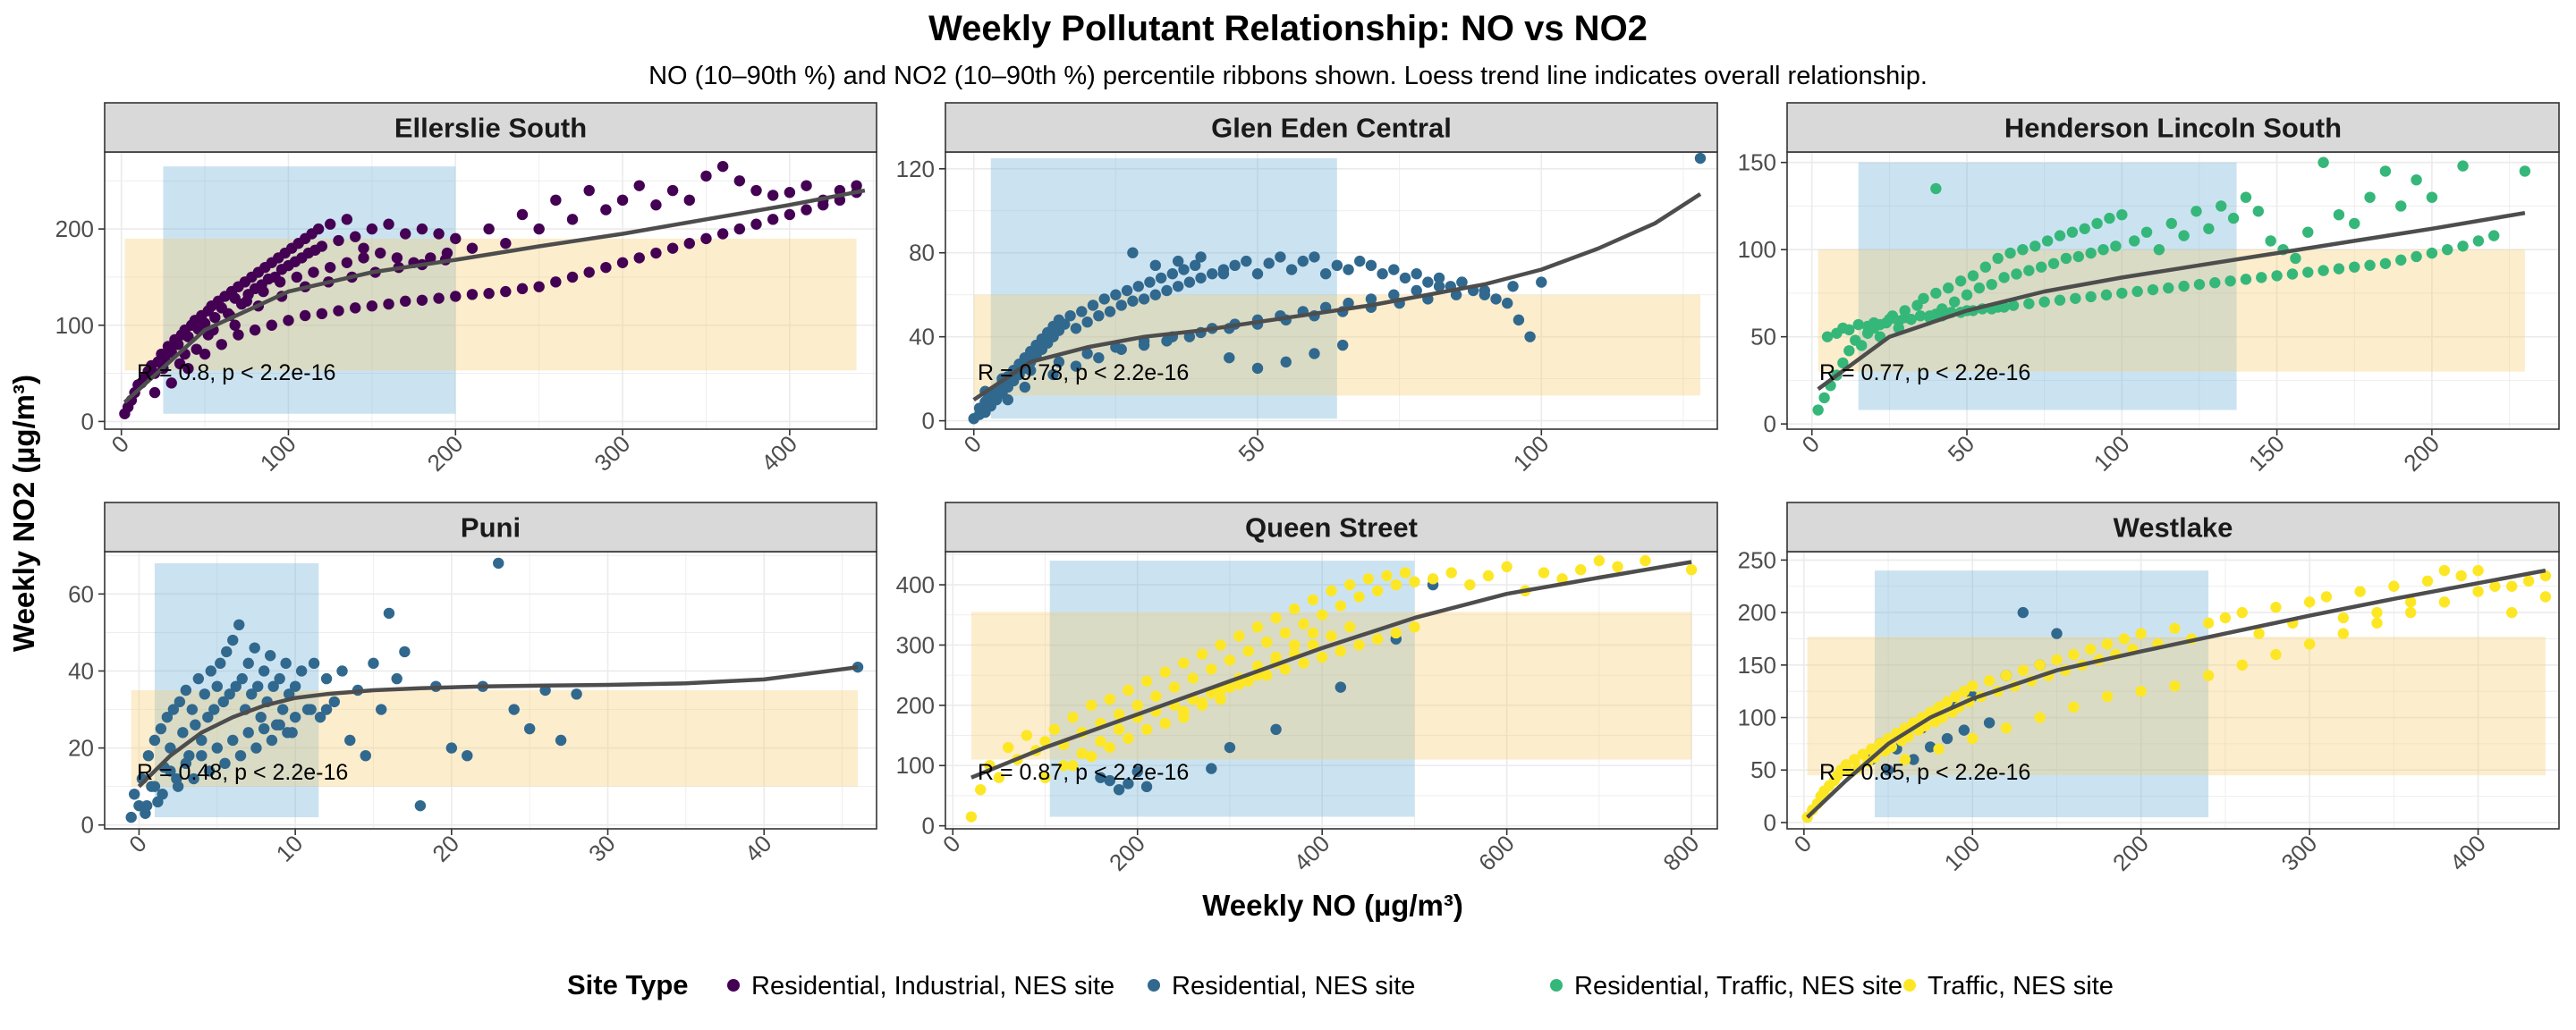 The height and width of the screenshot is (1030, 2576). What do you see at coordinates (74, 228) in the screenshot?
I see `panel-0-y-tick-label: 200` at bounding box center [74, 228].